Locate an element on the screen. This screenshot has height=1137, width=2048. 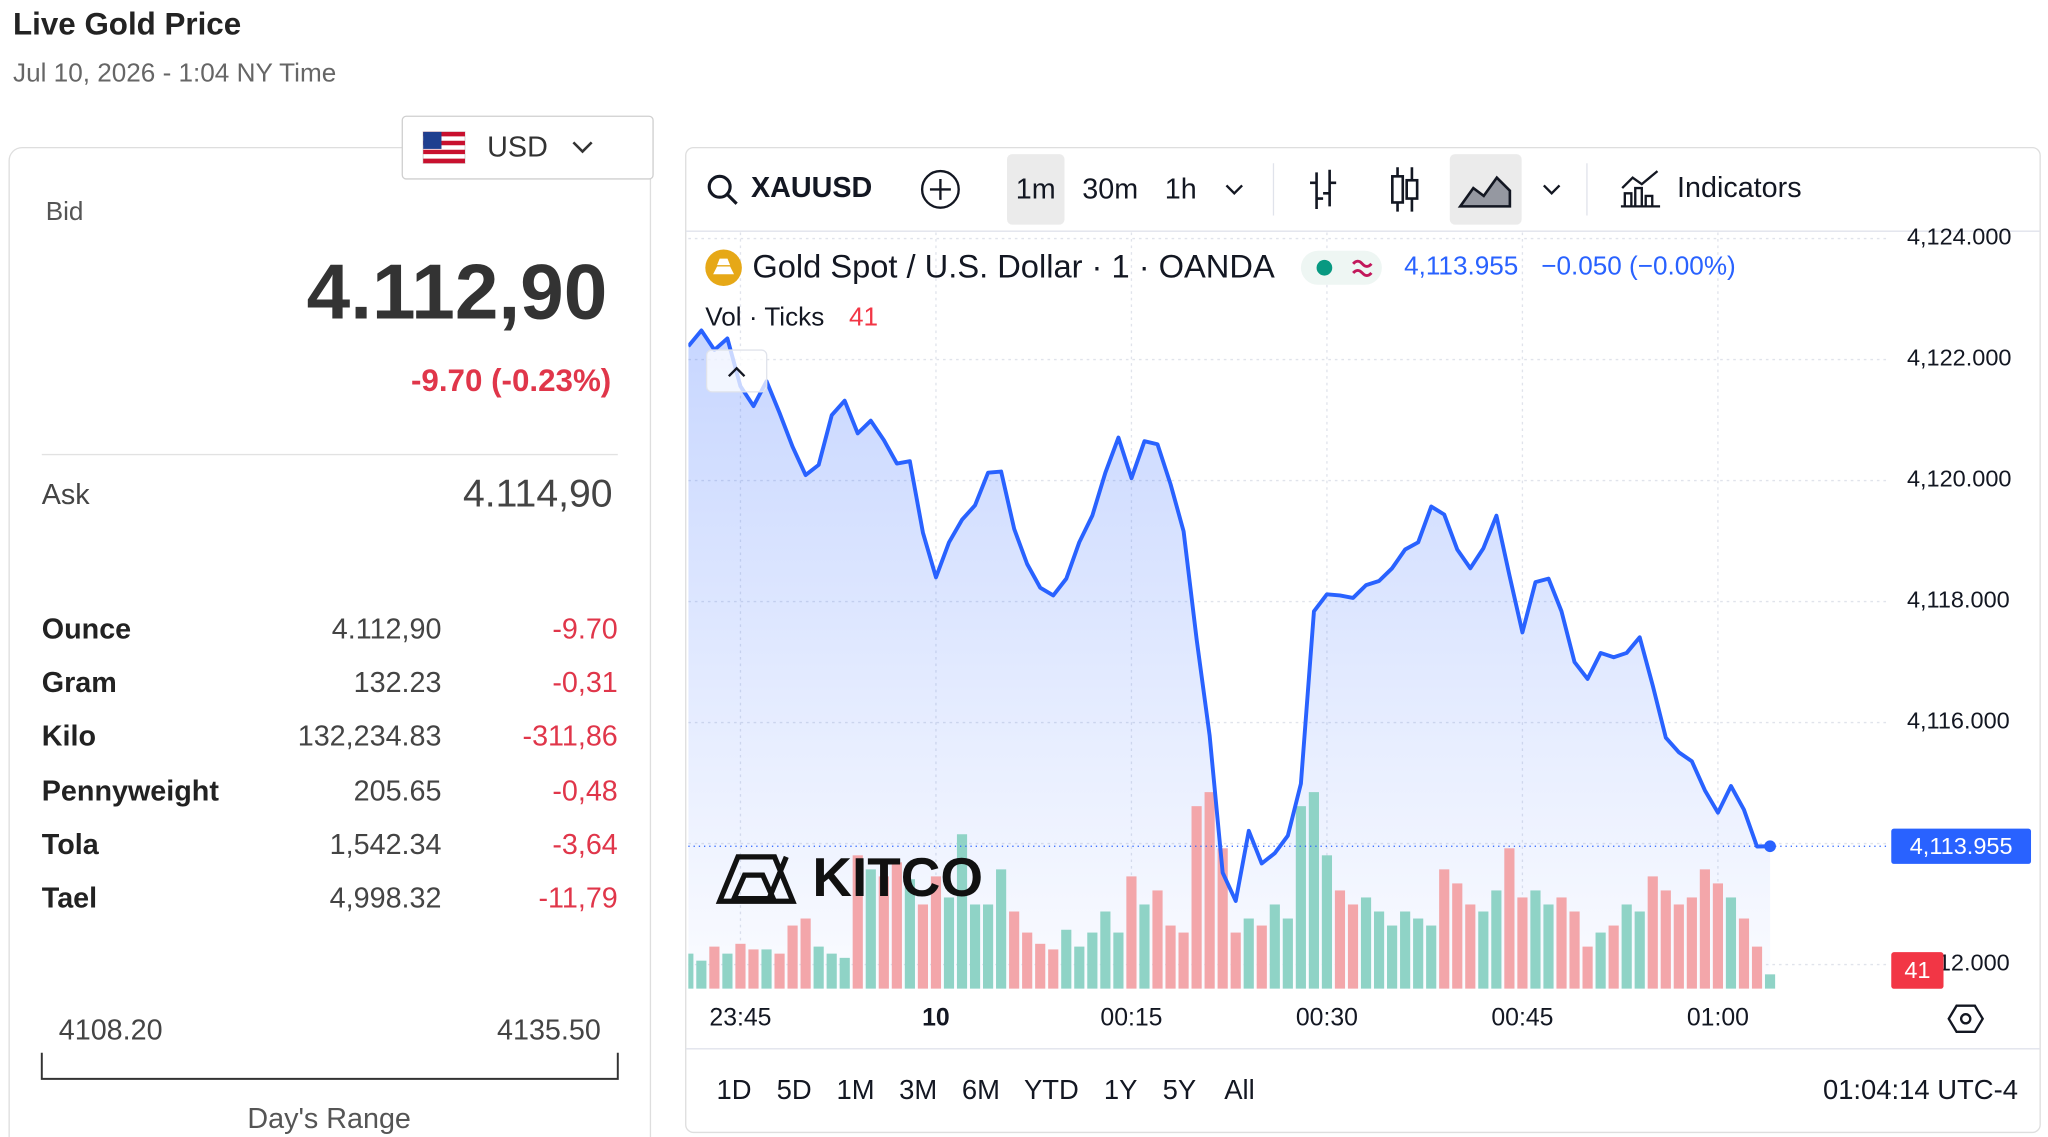
style-menu is located at coordinates (1552, 189).